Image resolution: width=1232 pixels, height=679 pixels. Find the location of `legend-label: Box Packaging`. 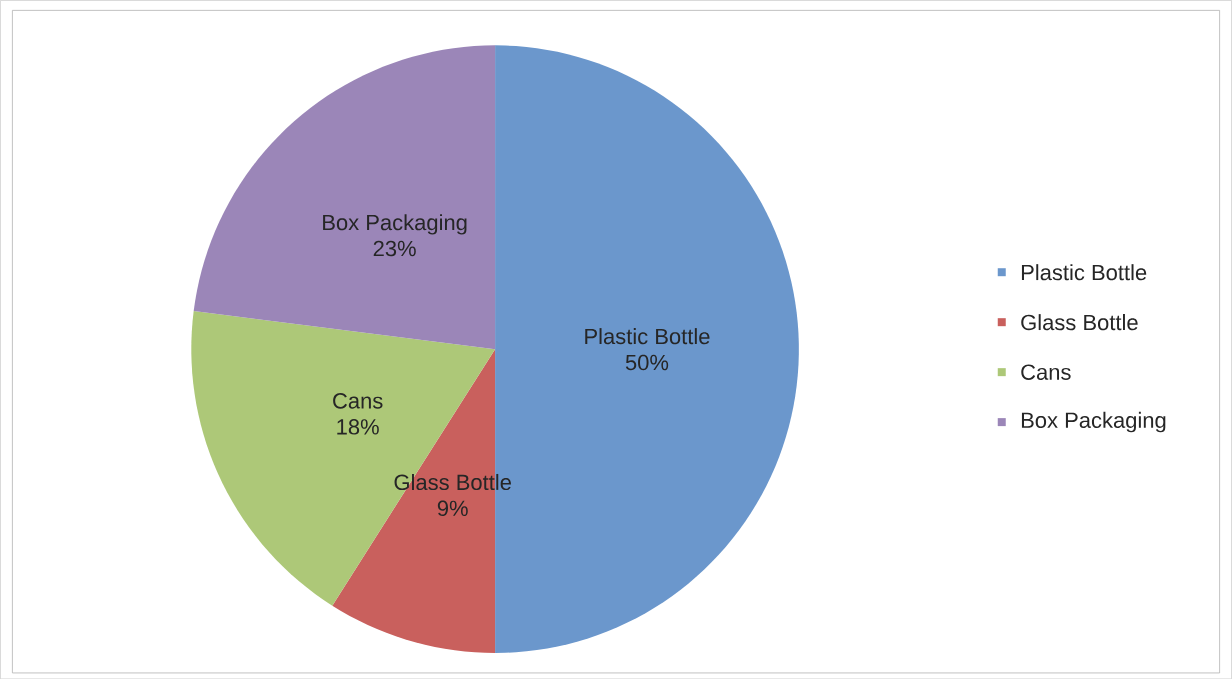

legend-label: Box Packaging is located at coordinates (1093, 422).